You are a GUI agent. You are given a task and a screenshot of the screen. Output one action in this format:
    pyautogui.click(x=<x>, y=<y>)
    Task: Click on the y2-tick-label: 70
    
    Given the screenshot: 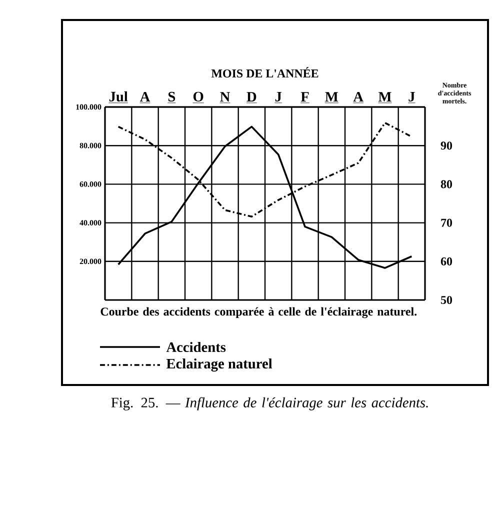 What is the action you would take?
    pyautogui.click(x=446, y=222)
    